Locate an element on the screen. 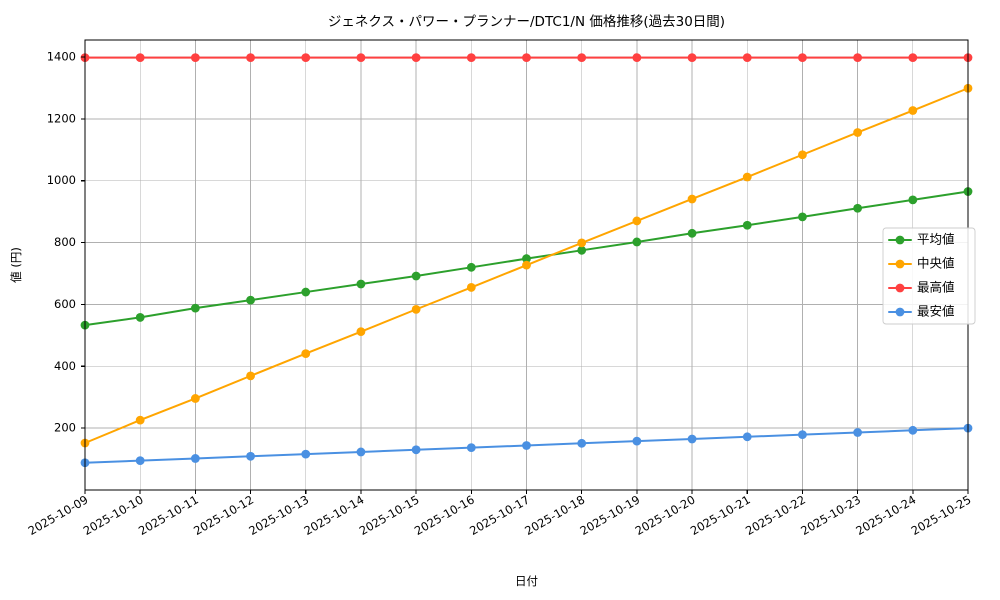 Image resolution: width=1000 pixels, height=600 pixels. y-tick-label: 800 is located at coordinates (65, 242).